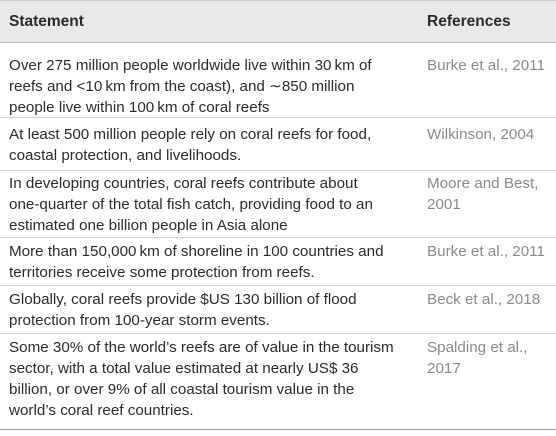  Describe the element at coordinates (125, 155) in the screenshot. I see `statement-line: coastal protection, and livelihoods.` at that location.